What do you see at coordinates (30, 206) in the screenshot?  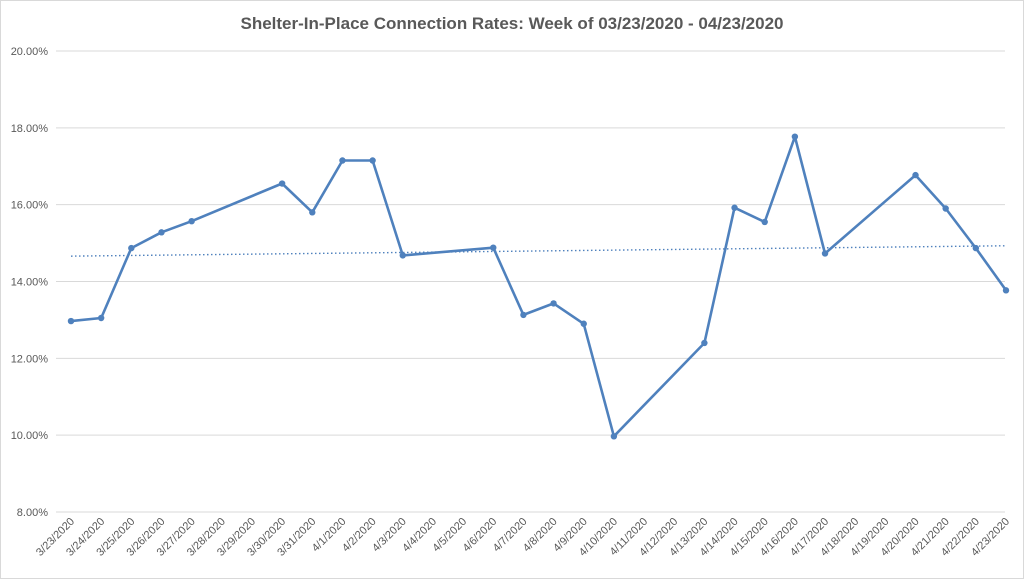 I see `y-tick-label: 16.00%` at bounding box center [30, 206].